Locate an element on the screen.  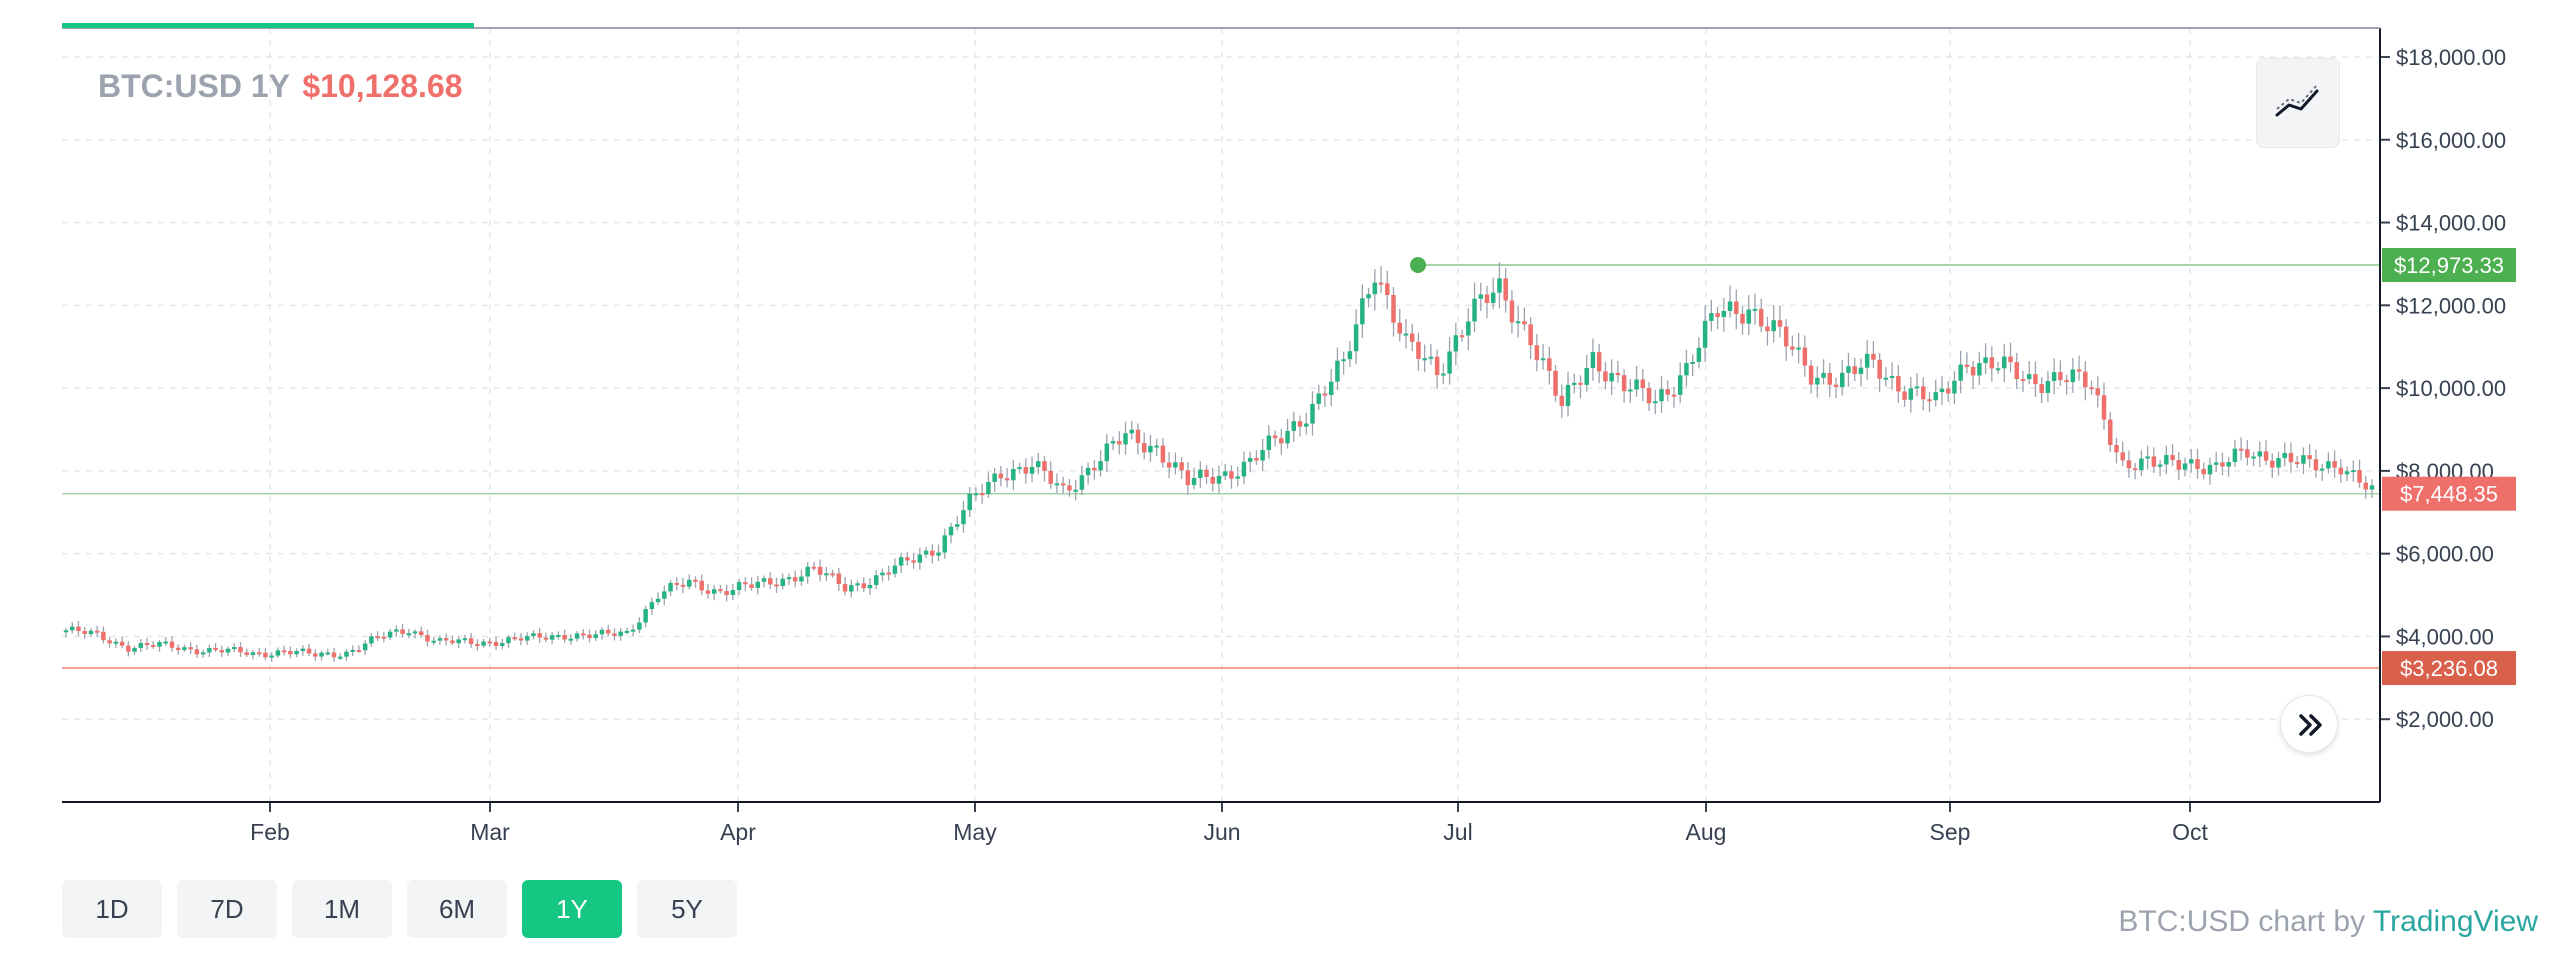
timeframe-5y-button: 5Y is located at coordinates (687, 909).